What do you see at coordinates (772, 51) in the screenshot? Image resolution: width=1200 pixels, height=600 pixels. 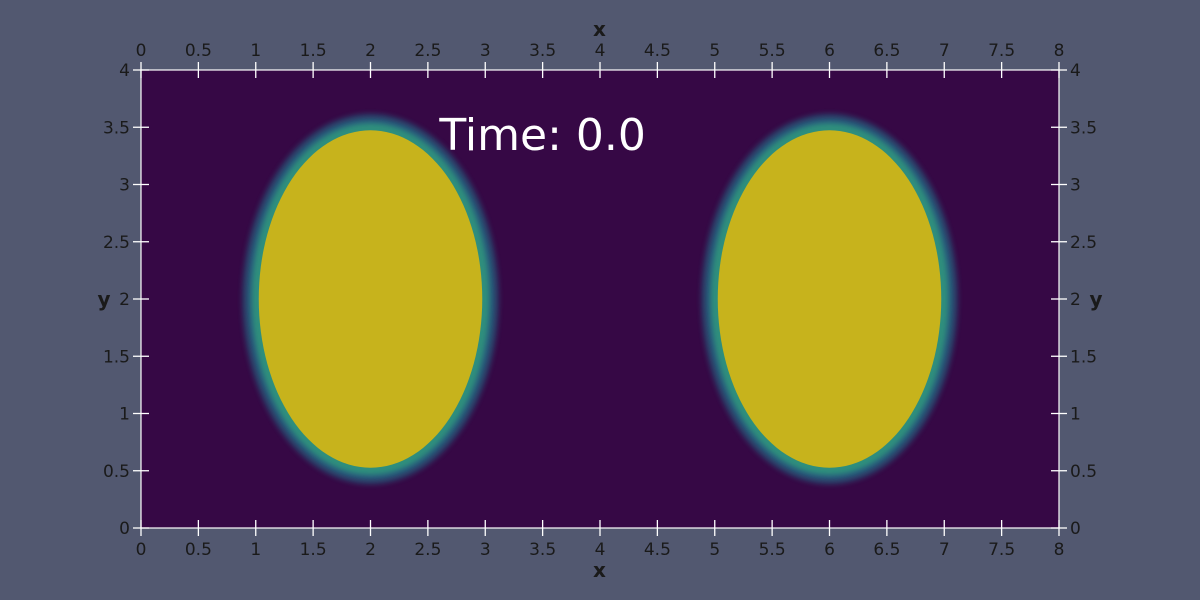 I see `x-tick-label-top: 5.5` at bounding box center [772, 51].